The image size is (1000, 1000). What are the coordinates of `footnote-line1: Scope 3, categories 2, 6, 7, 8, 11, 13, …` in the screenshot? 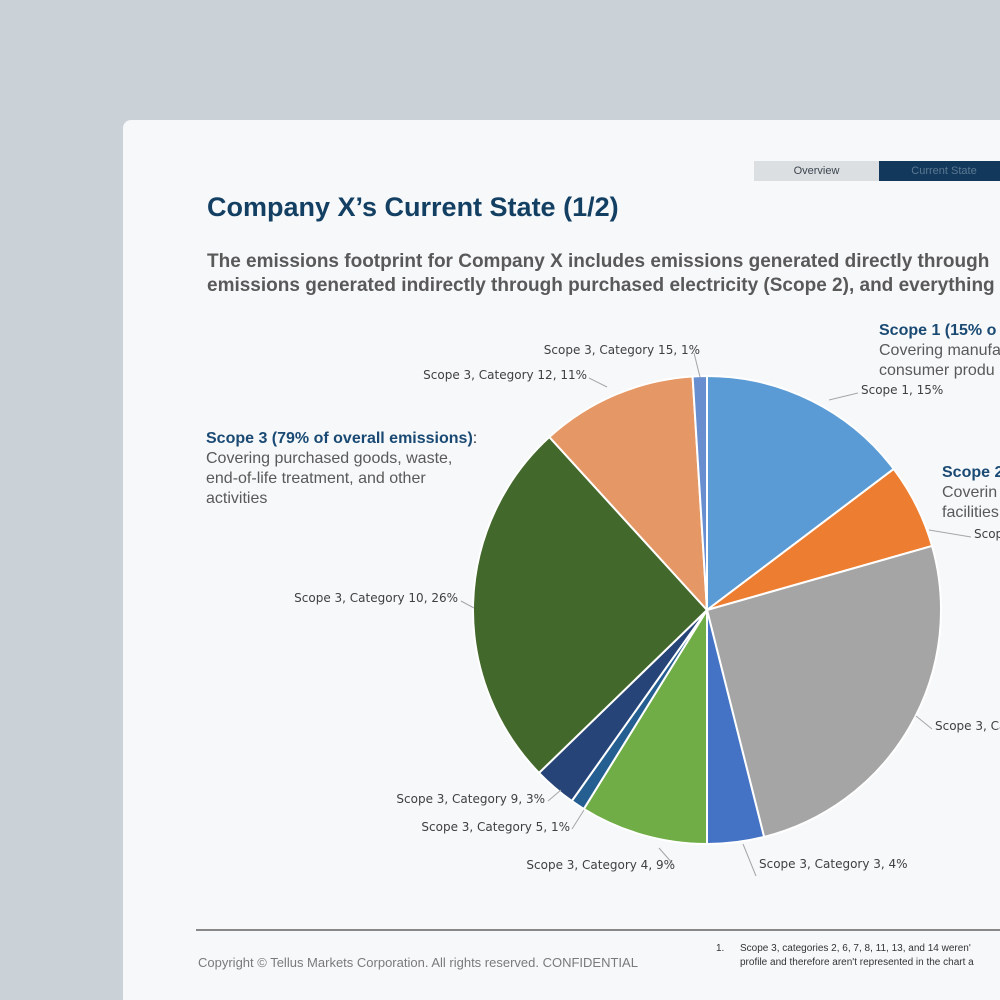 It's located at (855, 948).